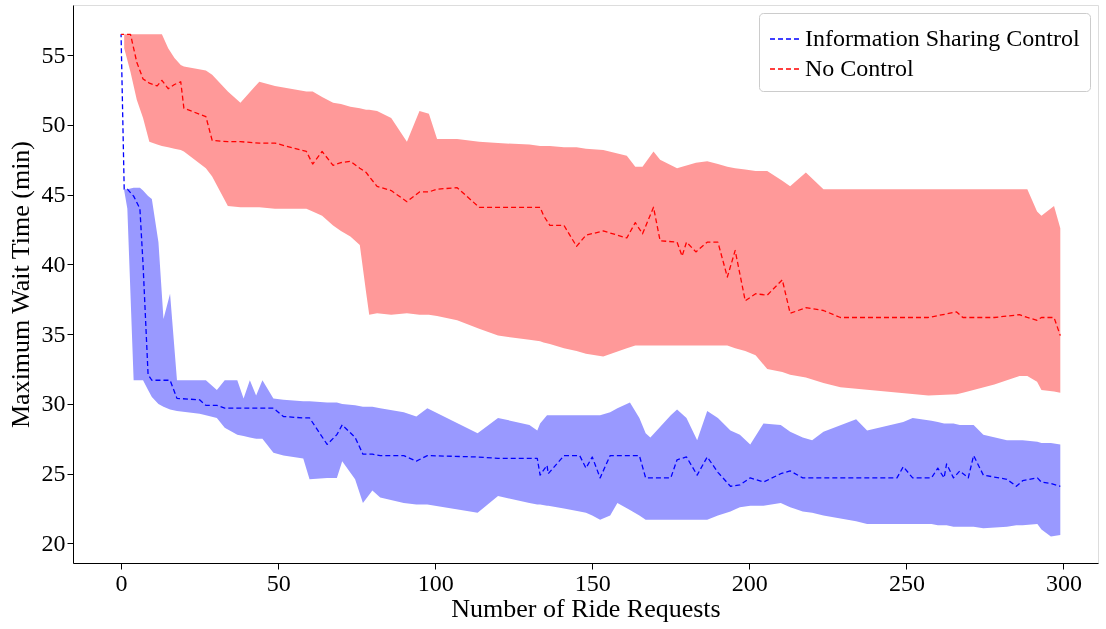 The width and height of the screenshot is (1106, 629). I want to click on x-tick-label: 300, so click(1063, 582).